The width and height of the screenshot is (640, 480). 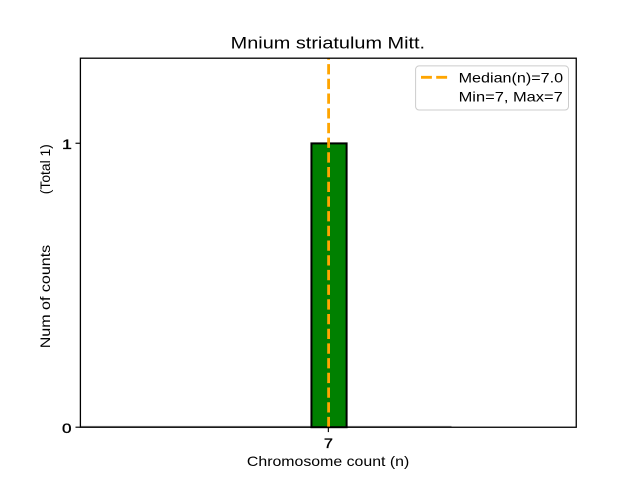 What do you see at coordinates (67, 429) in the screenshot?
I see `svg-text: 0` at bounding box center [67, 429].